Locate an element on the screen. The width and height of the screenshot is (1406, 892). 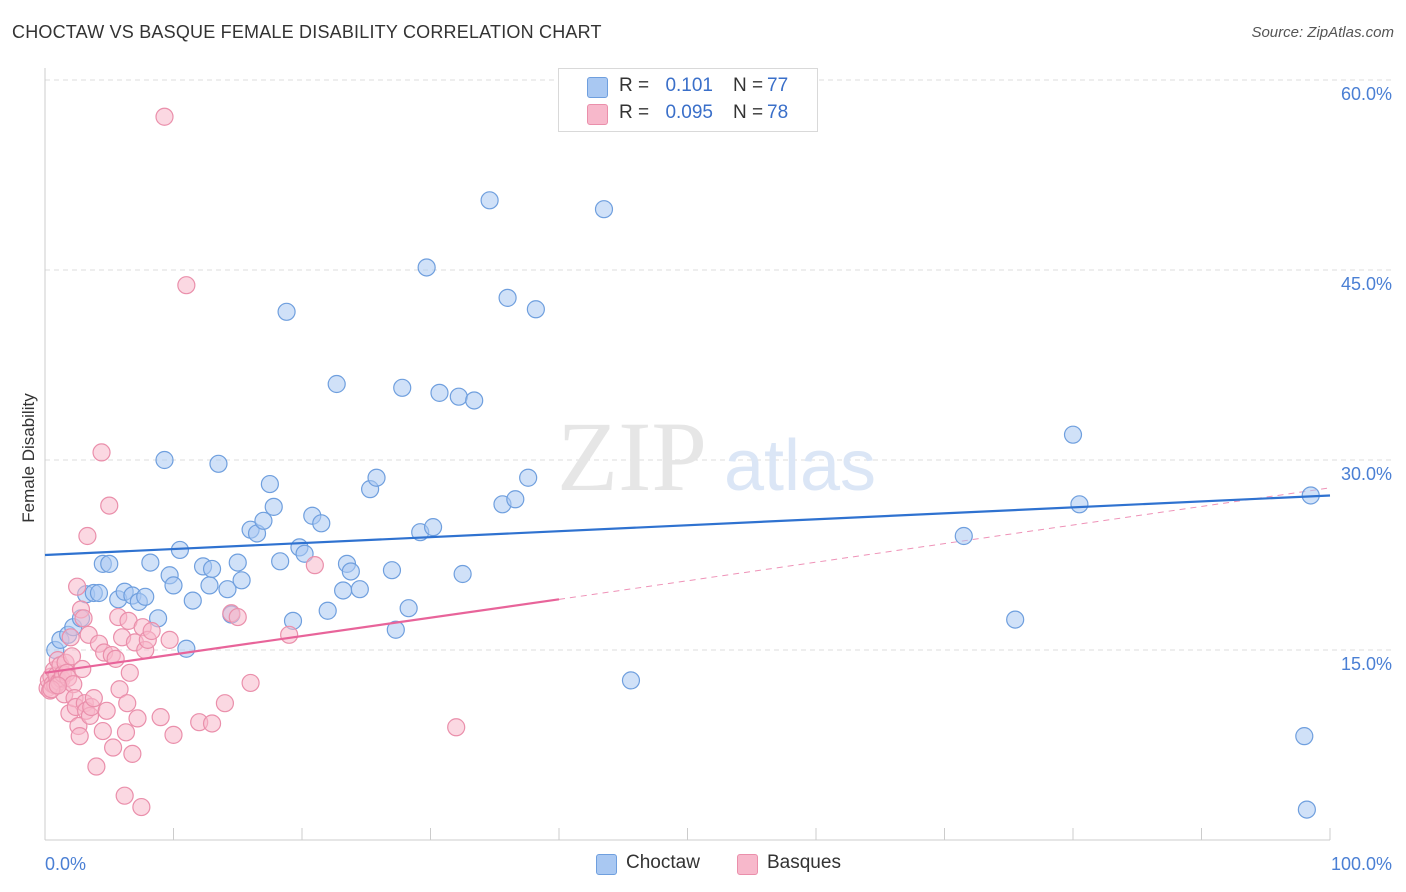
legend-label: Choctaw is located at coordinates (663, 862).